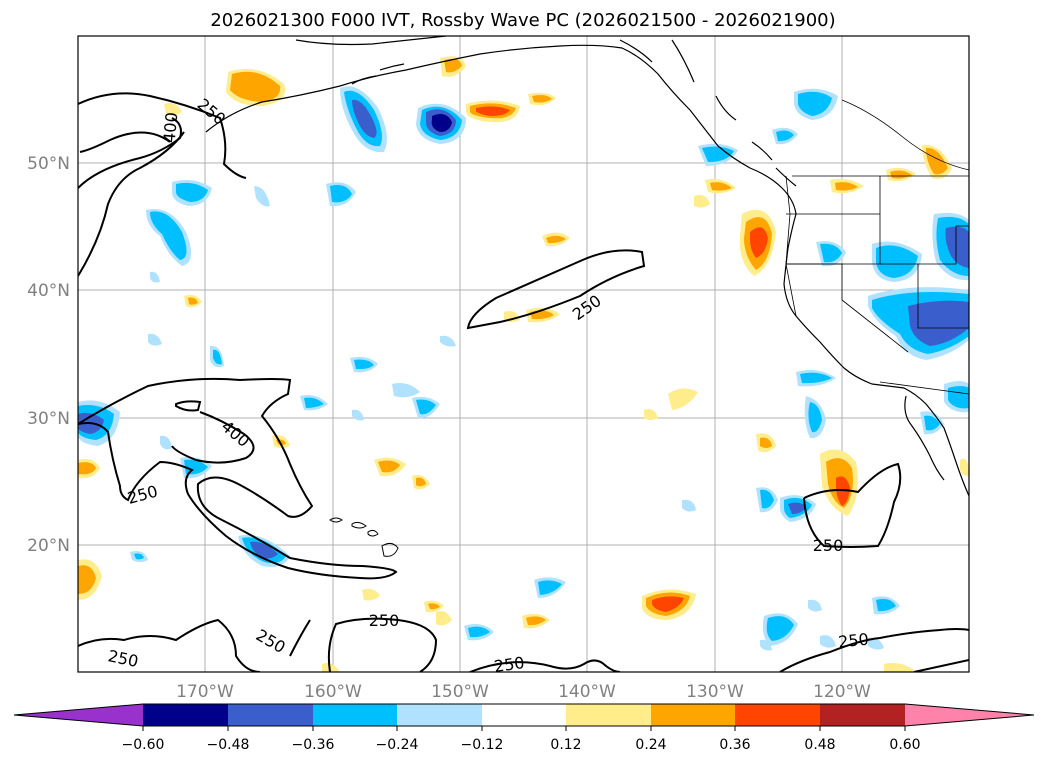 This screenshot has height=765, width=1047. Describe the element at coordinates (969, 715) in the screenshot. I see `colorbar-extend-max` at that location.